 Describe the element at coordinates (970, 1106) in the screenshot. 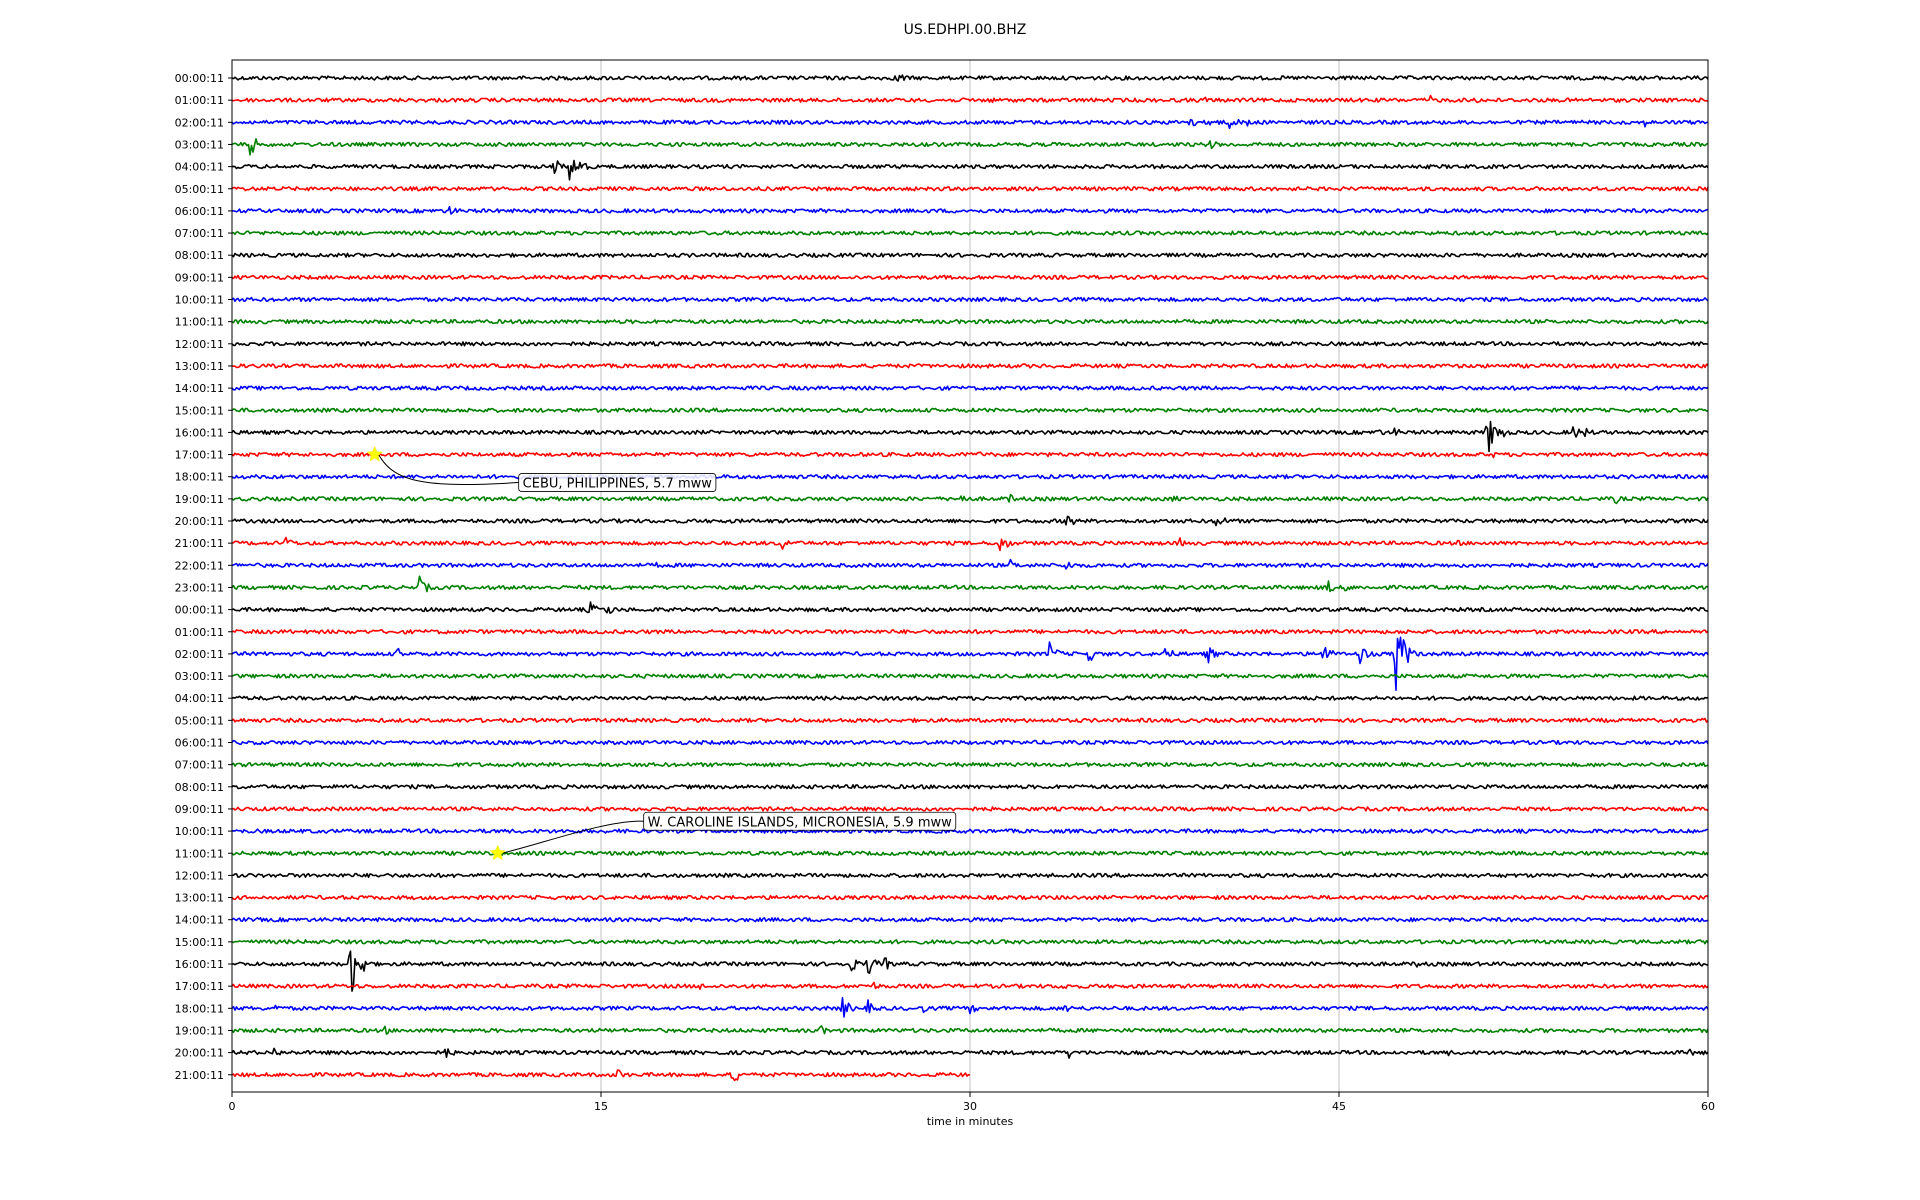

I see `x-tick-label: 30` at that location.